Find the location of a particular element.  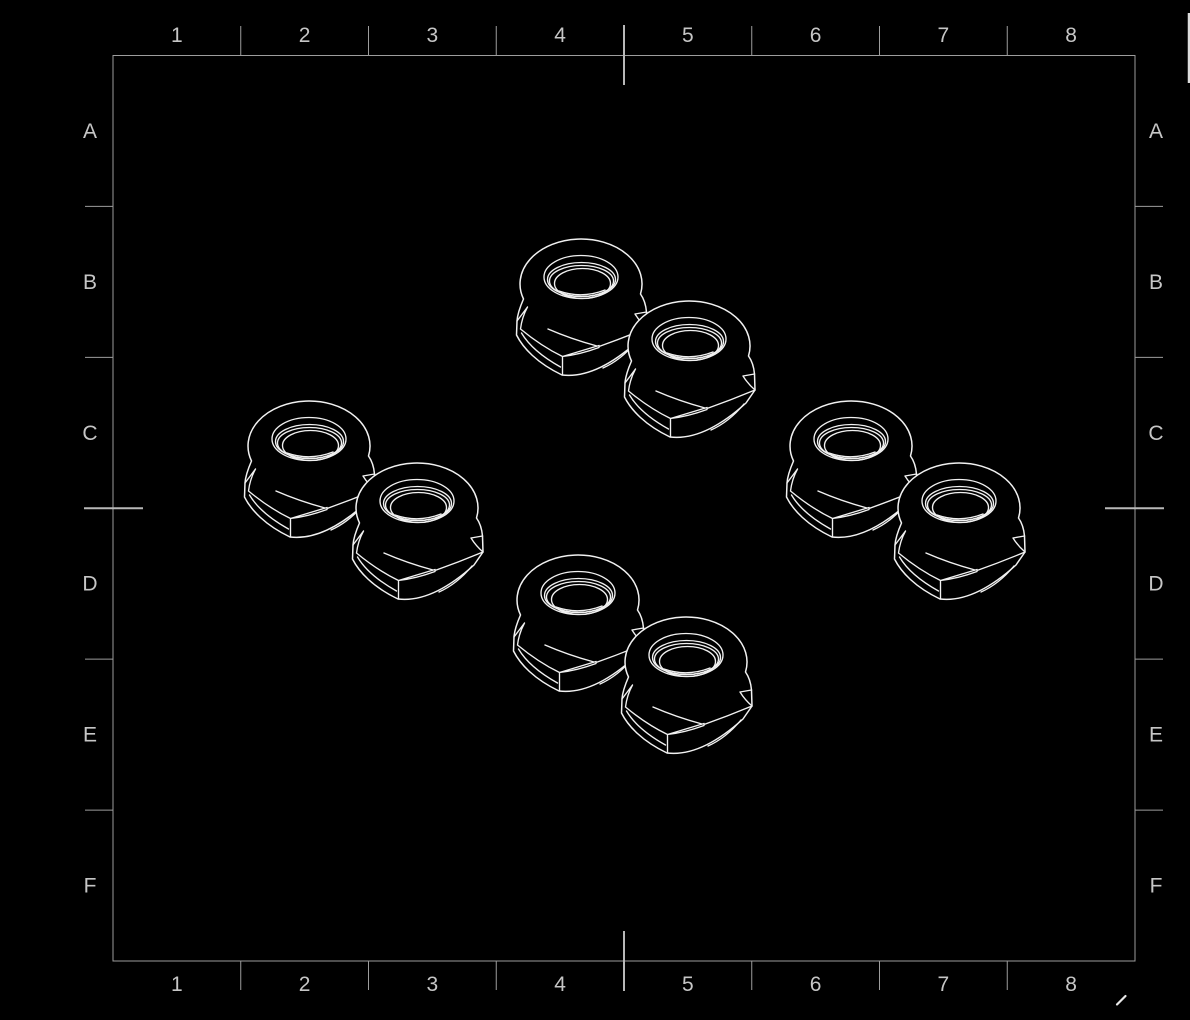

zone-label-row-right-F: F is located at coordinates (1156, 886).